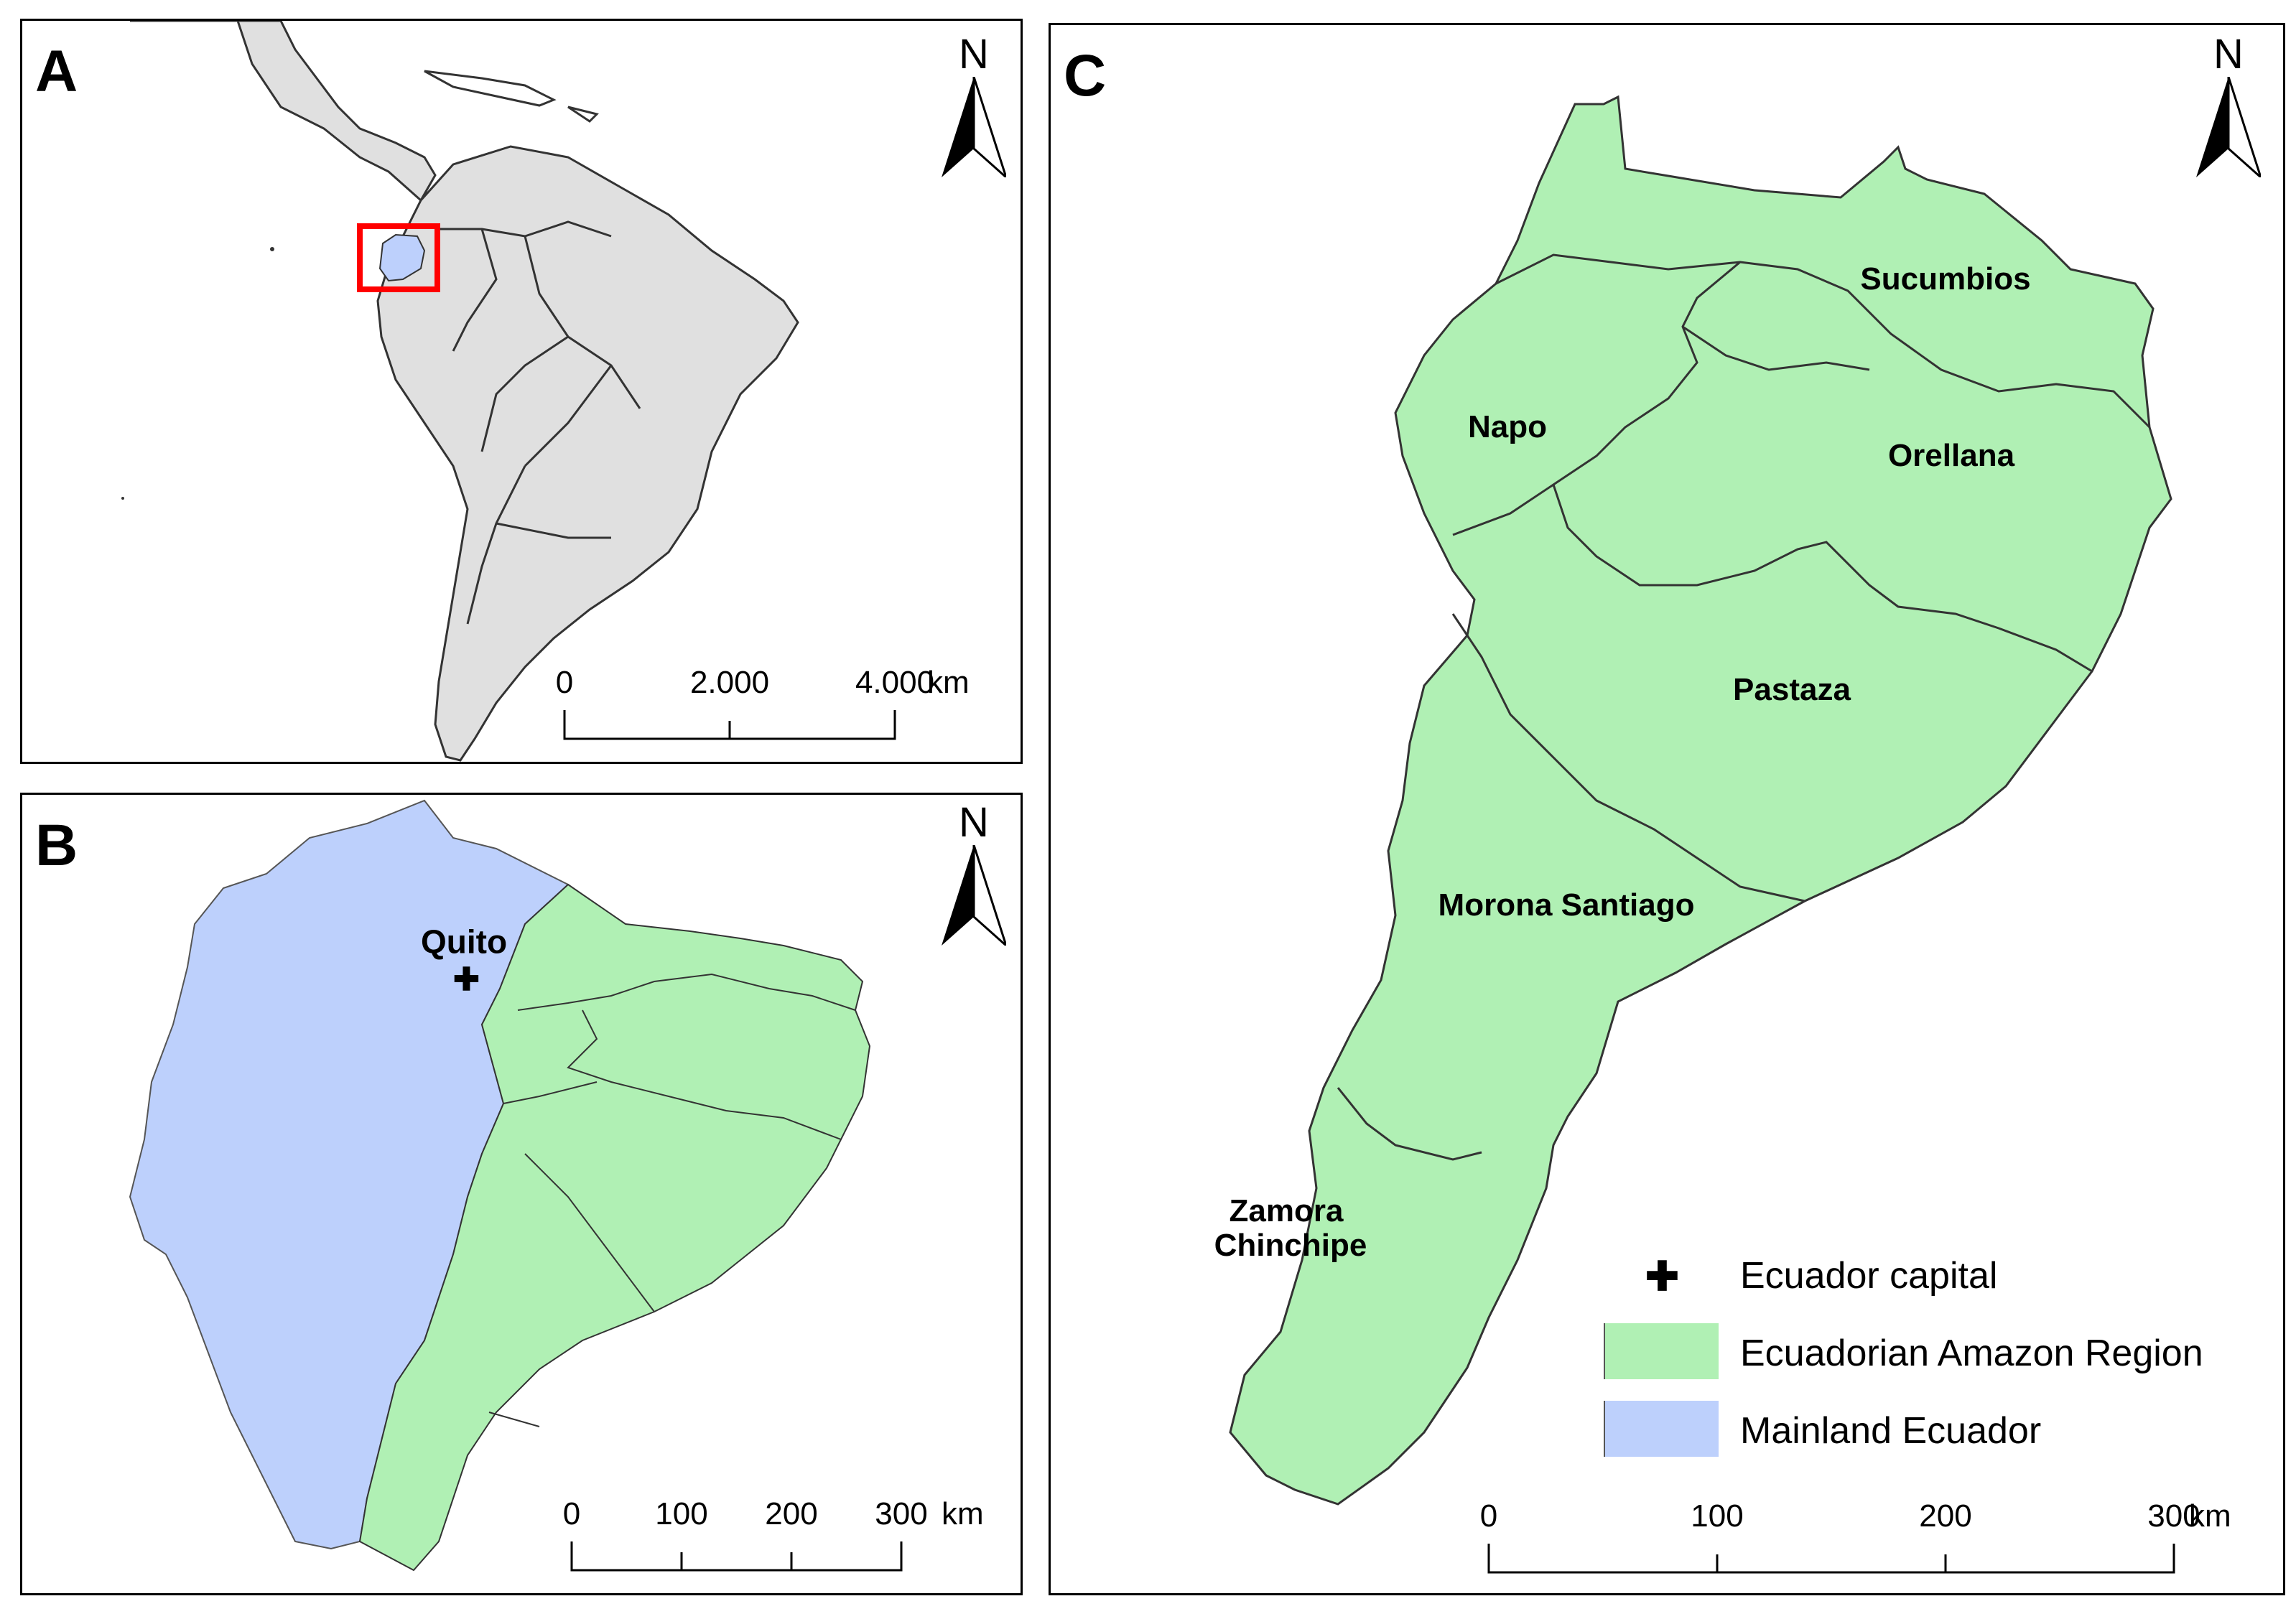 The height and width of the screenshot is (1614, 2296). Describe the element at coordinates (730, 682) in the screenshot. I see `scale-tick: 2.000` at that location.